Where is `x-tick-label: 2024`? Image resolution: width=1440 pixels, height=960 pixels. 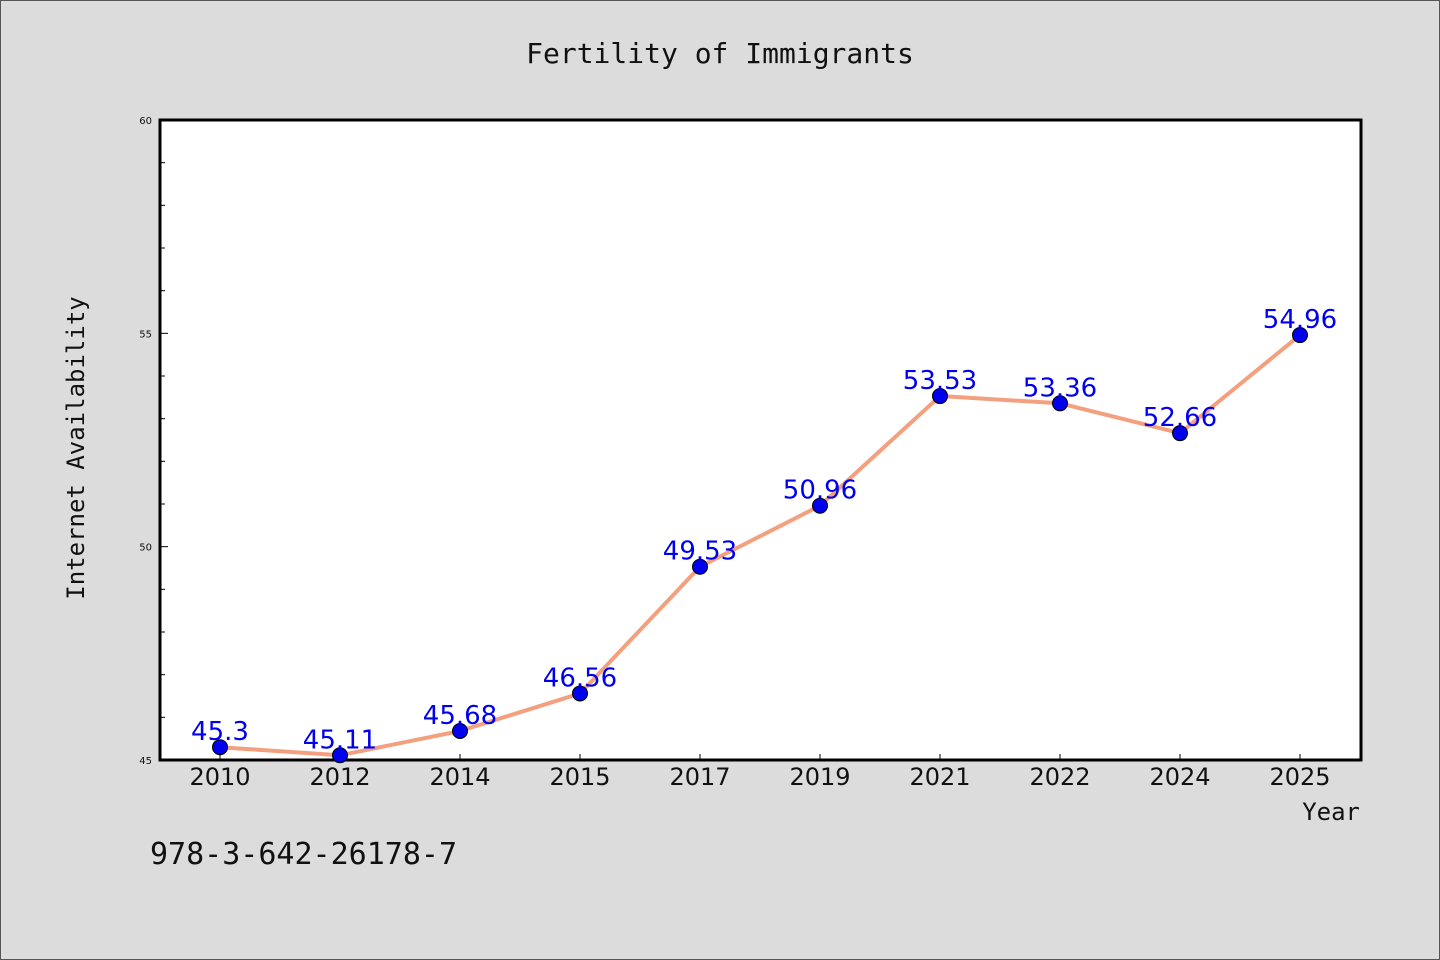
x-tick-label: 2024 is located at coordinates (1179, 777).